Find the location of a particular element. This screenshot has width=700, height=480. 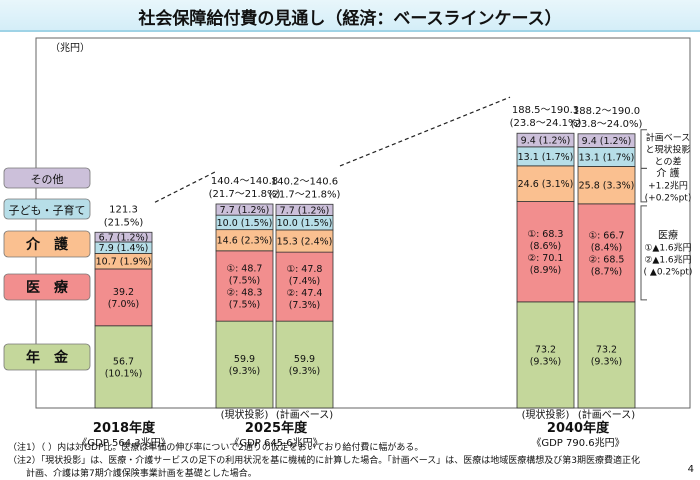

legend-label-other: その他 is located at coordinates (47, 179).